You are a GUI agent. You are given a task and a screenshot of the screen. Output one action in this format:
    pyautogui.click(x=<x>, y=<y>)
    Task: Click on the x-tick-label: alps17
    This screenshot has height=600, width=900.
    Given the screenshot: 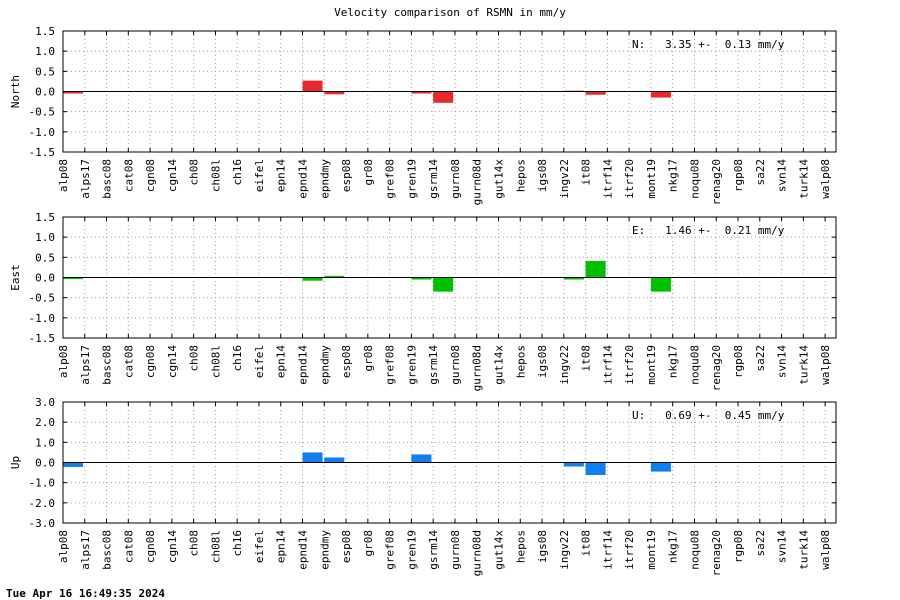 What is the action you would take?
    pyautogui.click(x=85, y=365)
    